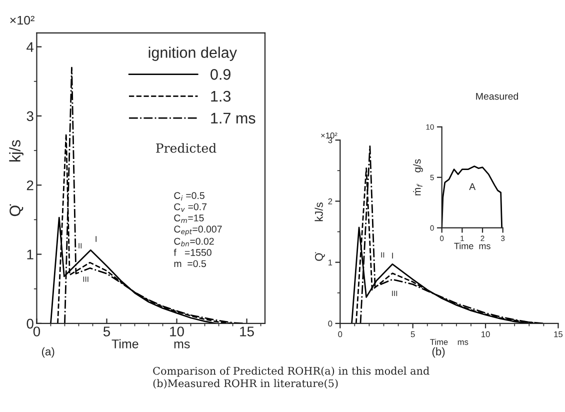  What do you see at coordinates (497, 96) in the screenshot?
I see `text: Measured` at bounding box center [497, 96].